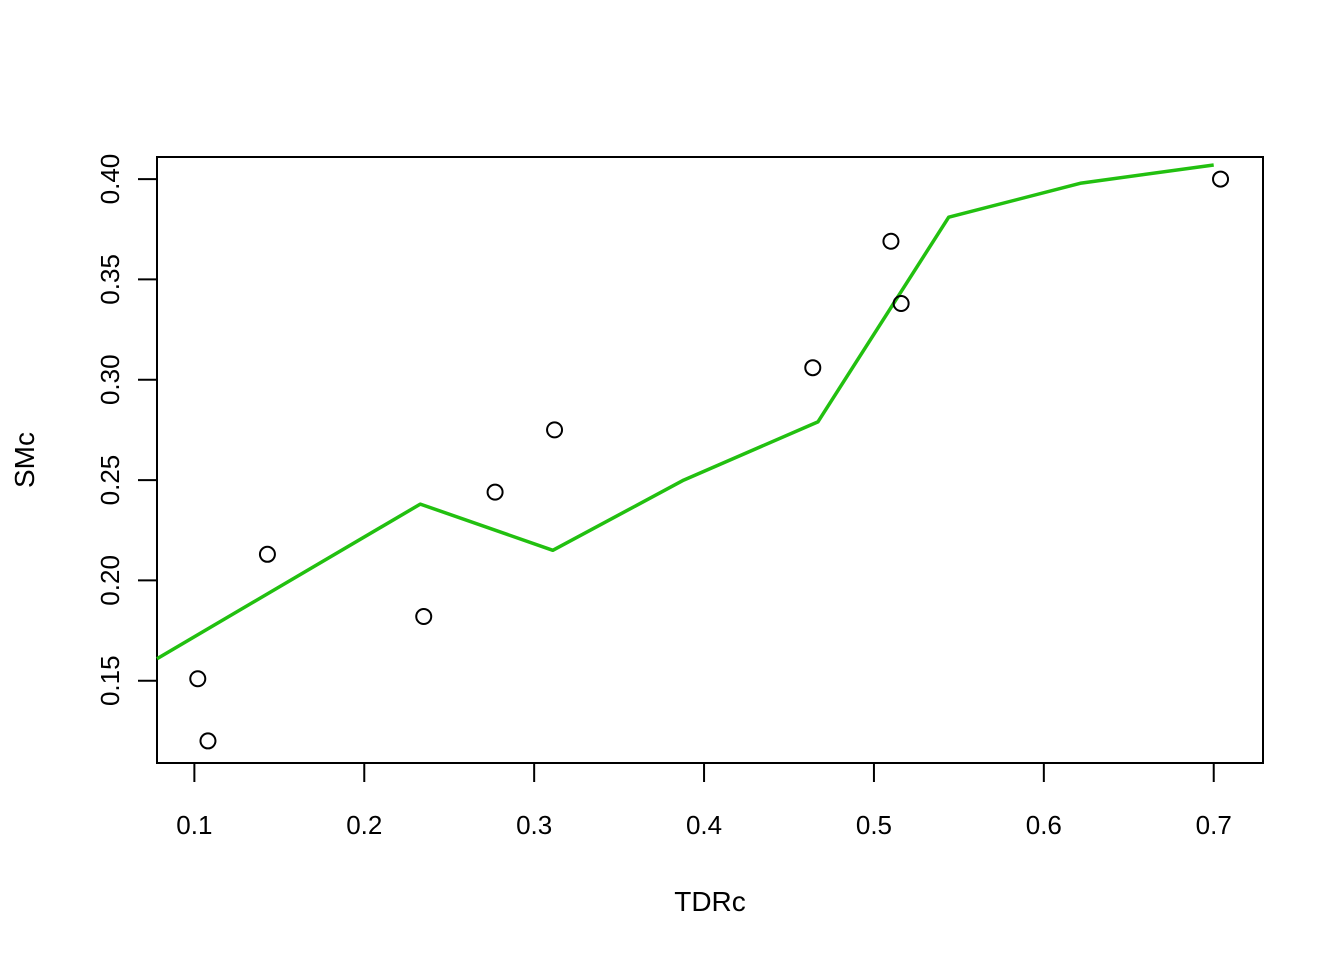  I want to click on x-tick-label: 0.5, so click(874, 825).